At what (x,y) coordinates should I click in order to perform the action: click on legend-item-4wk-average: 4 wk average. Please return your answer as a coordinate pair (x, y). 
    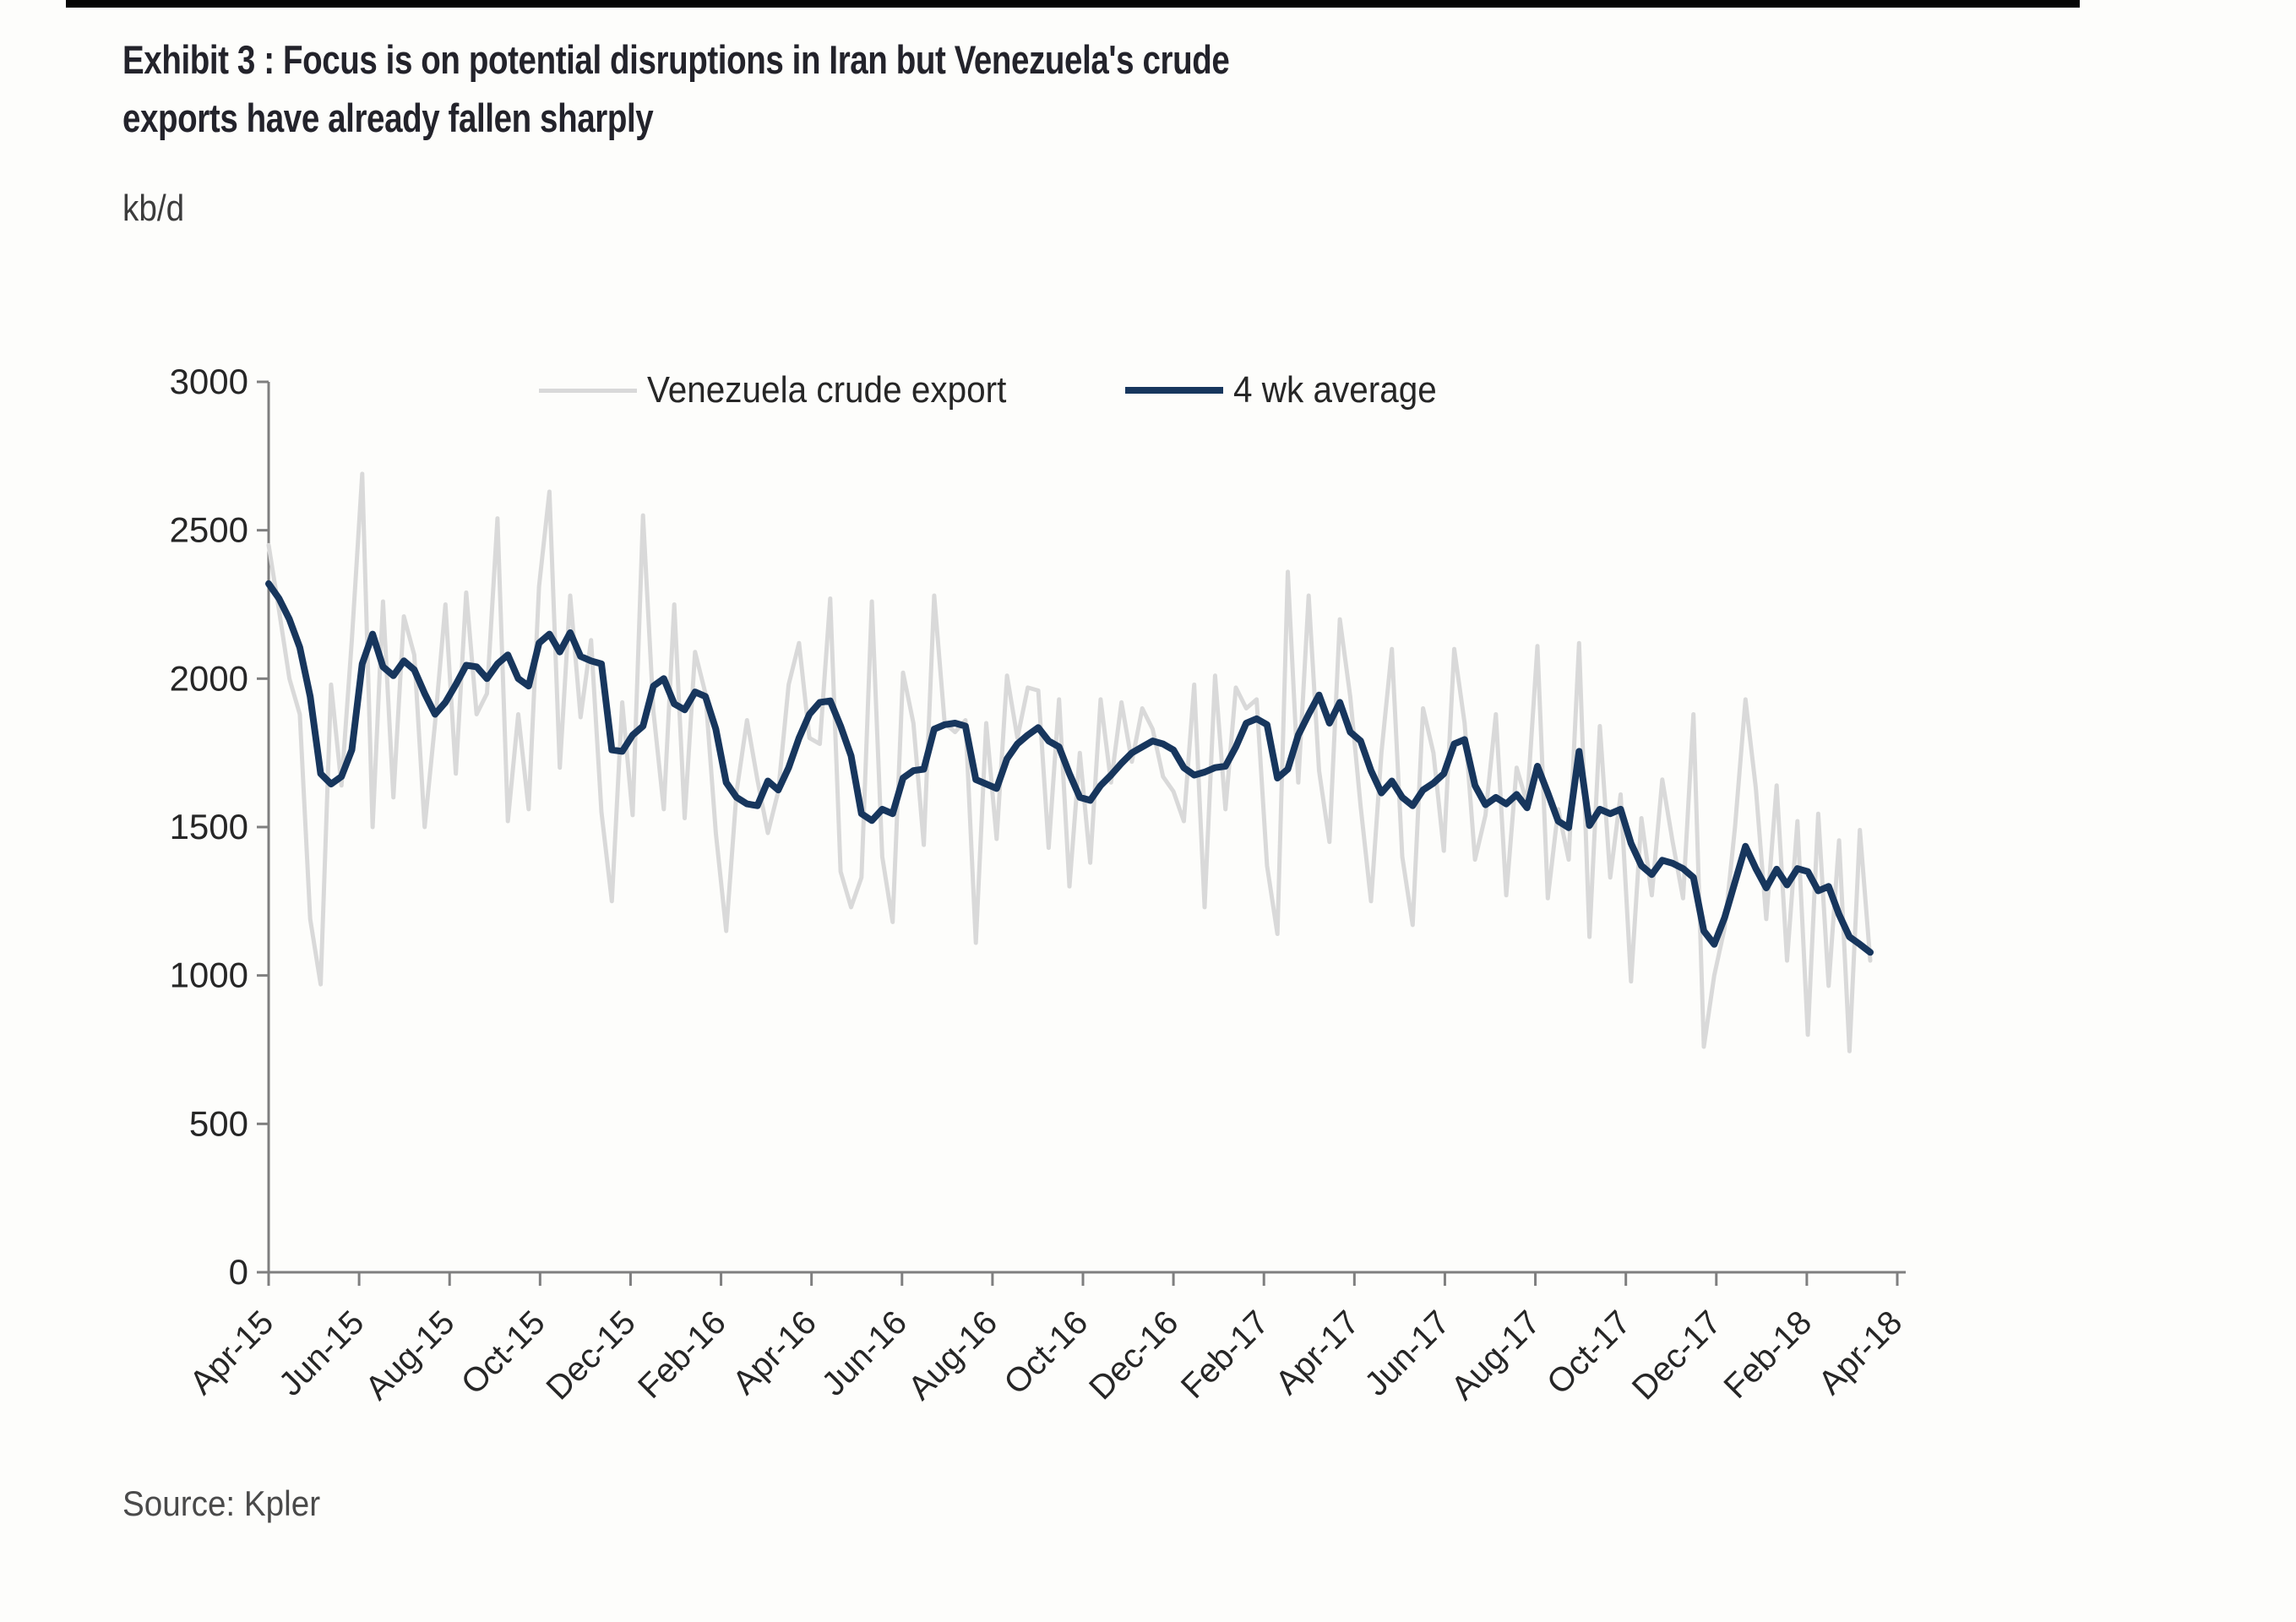
    Looking at the image, I should click on (1290, 390).